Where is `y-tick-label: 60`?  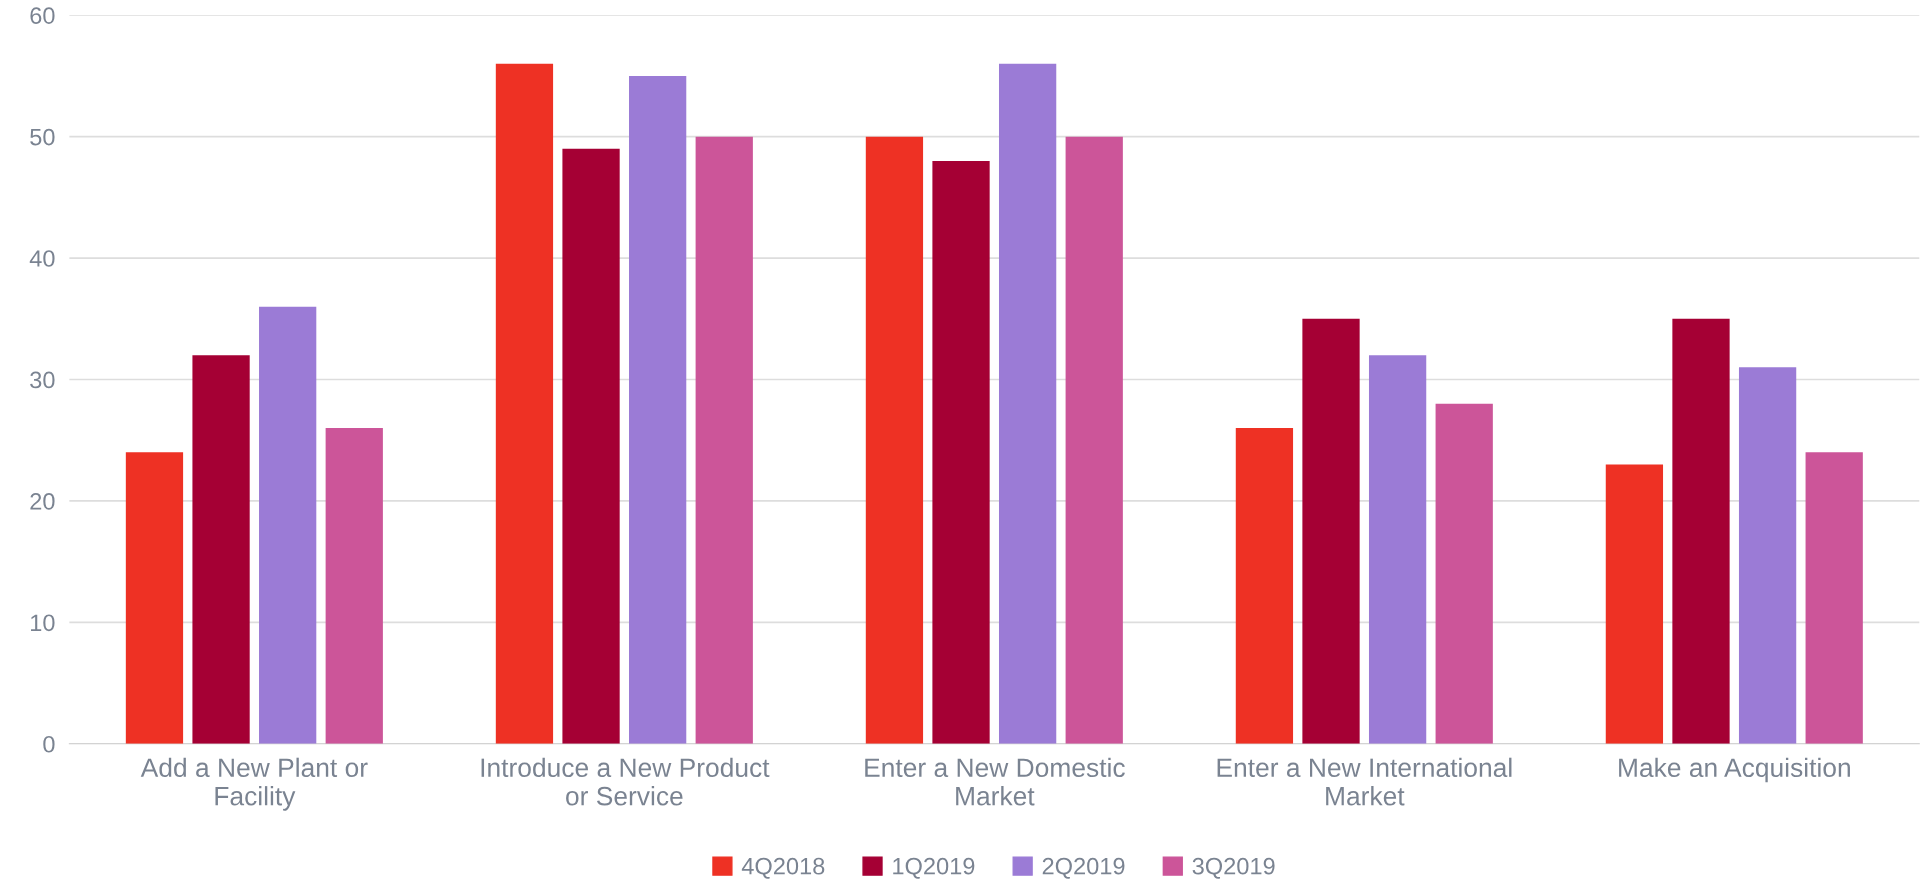 y-tick-label: 60 is located at coordinates (42, 15).